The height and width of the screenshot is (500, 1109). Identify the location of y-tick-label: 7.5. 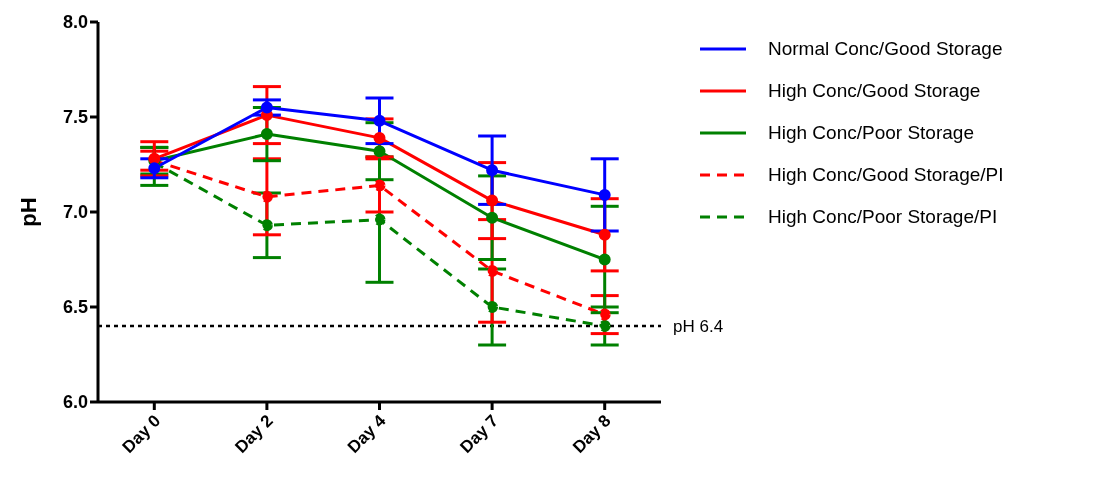
(75, 117).